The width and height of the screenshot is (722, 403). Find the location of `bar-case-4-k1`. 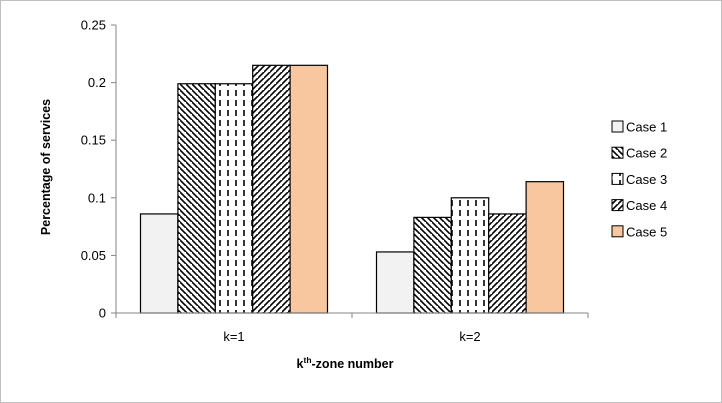

bar-case-4-k1 is located at coordinates (271, 189).